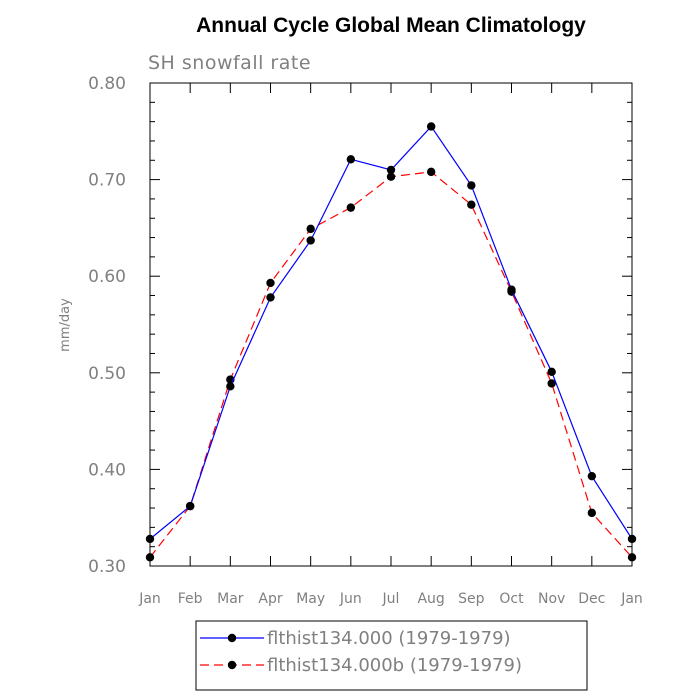  I want to click on chart-title: Annual Cycle Global Mean Climatology, so click(391, 25).